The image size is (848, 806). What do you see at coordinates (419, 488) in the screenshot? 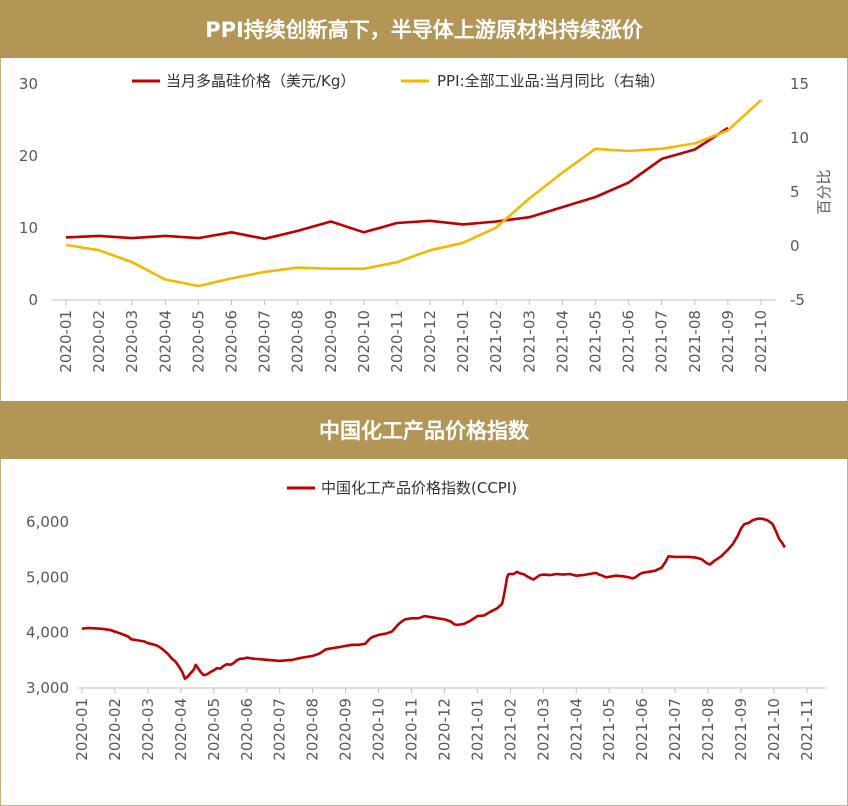
I see `legend-label: 中国化工产品价格指数(CCPI)` at bounding box center [419, 488].